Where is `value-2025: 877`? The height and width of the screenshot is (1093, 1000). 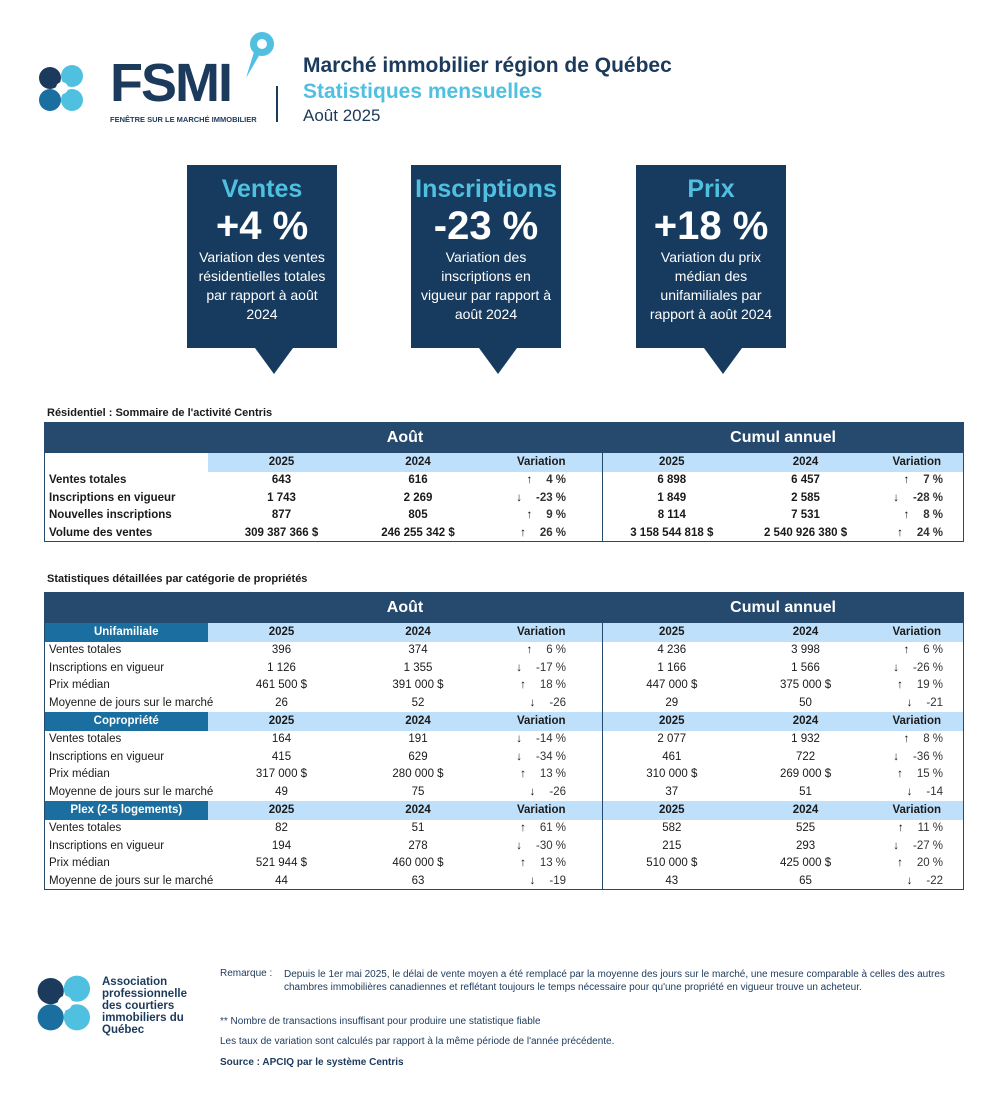
value-2025: 877 is located at coordinates (281, 515).